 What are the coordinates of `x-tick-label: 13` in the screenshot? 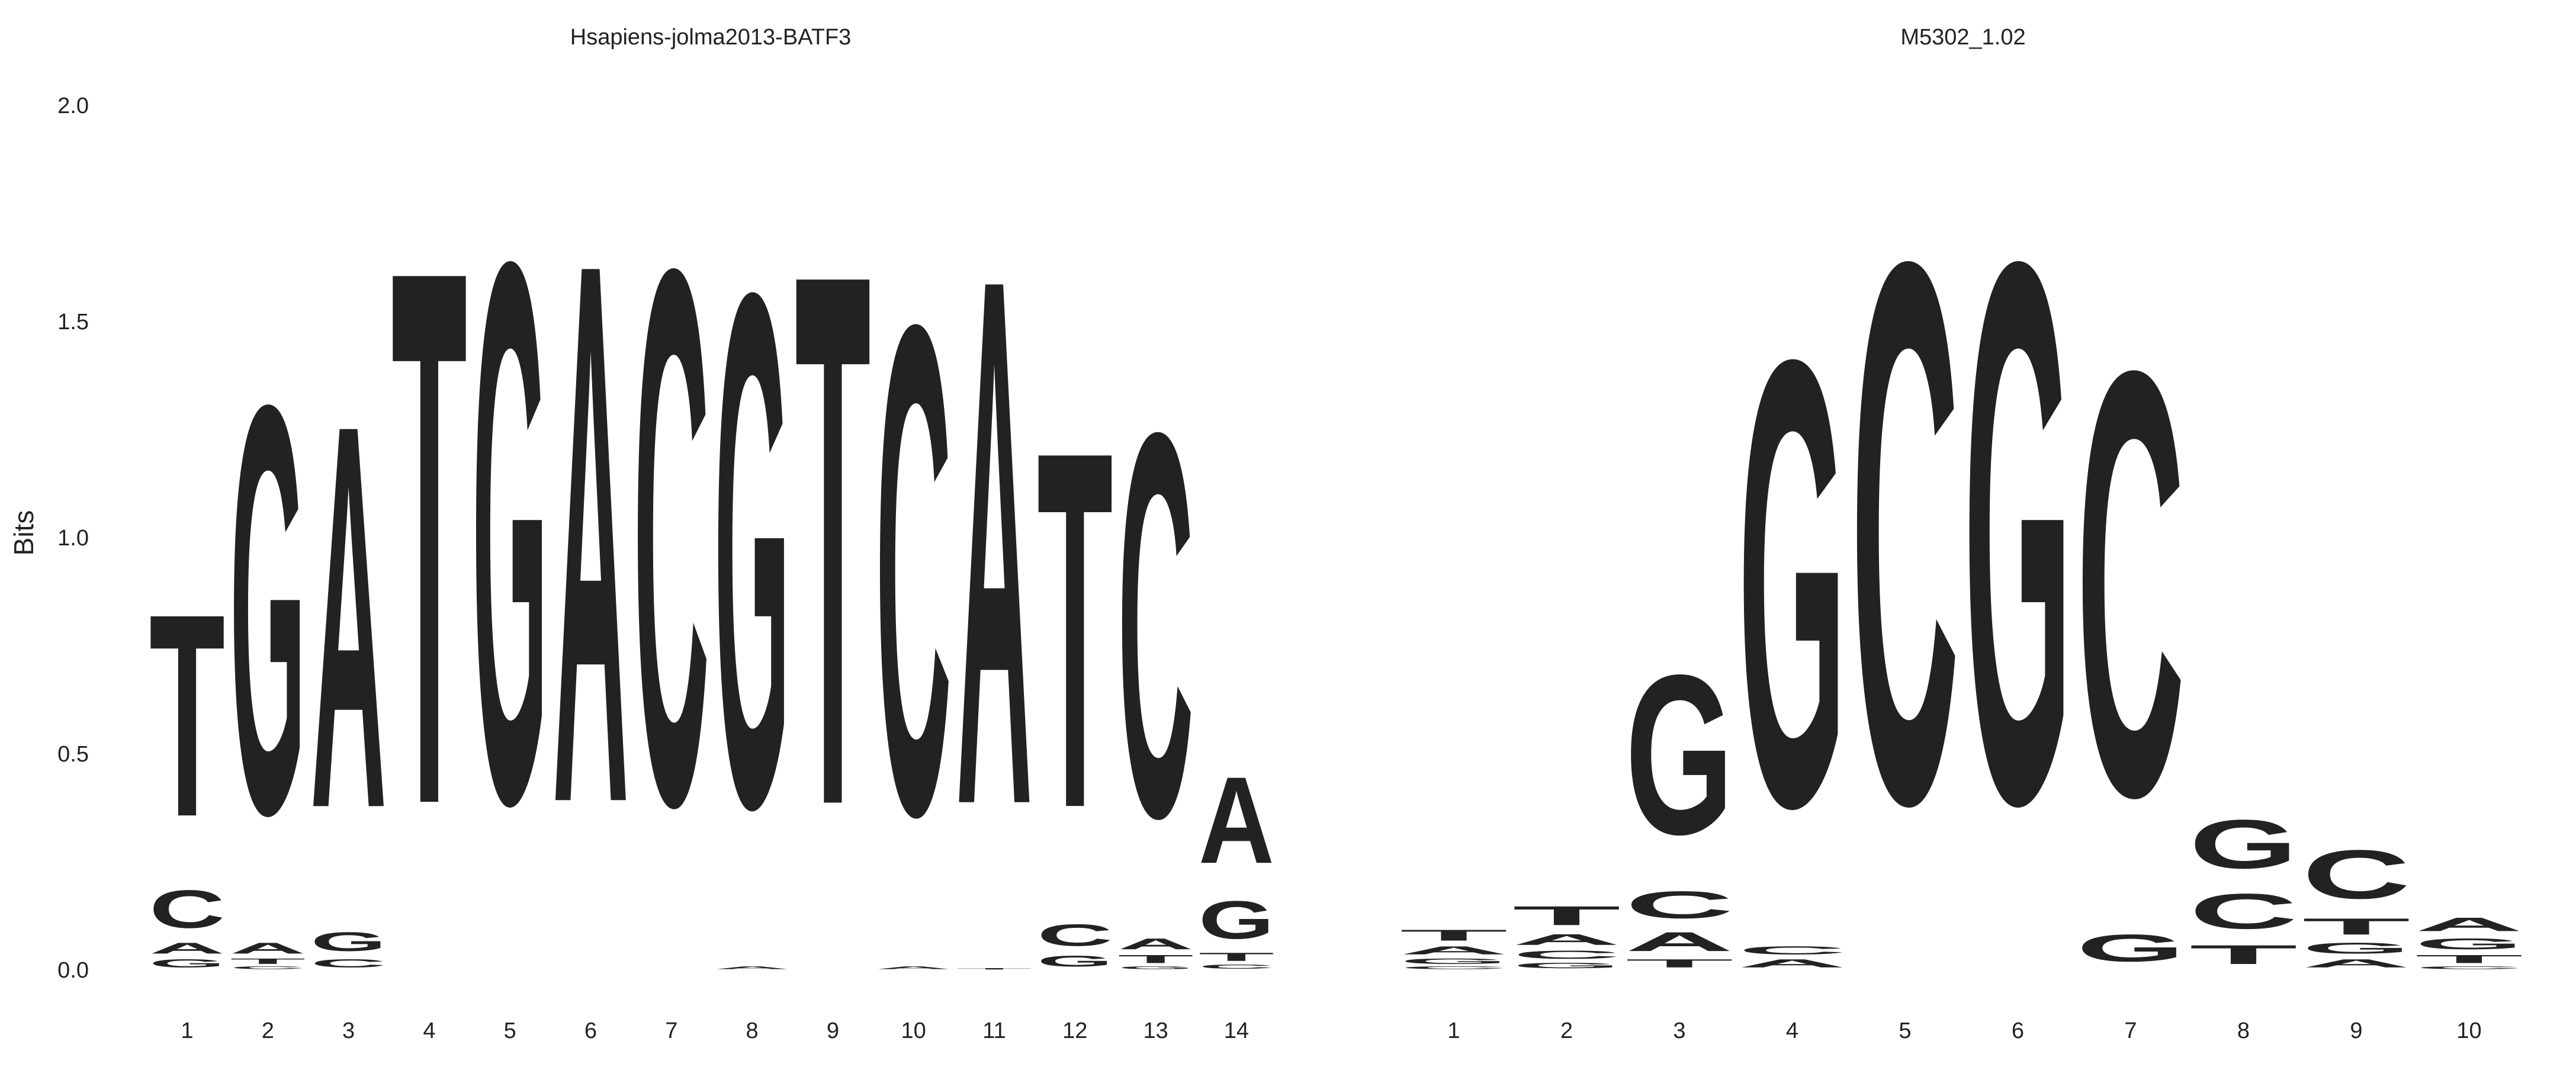 It's located at (1155, 1031).